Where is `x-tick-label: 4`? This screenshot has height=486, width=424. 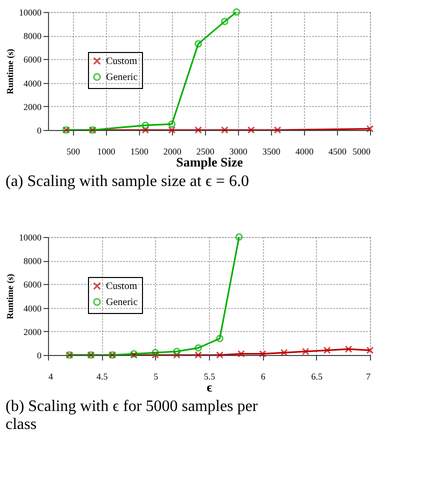 x-tick-label: 4 is located at coordinates (51, 377).